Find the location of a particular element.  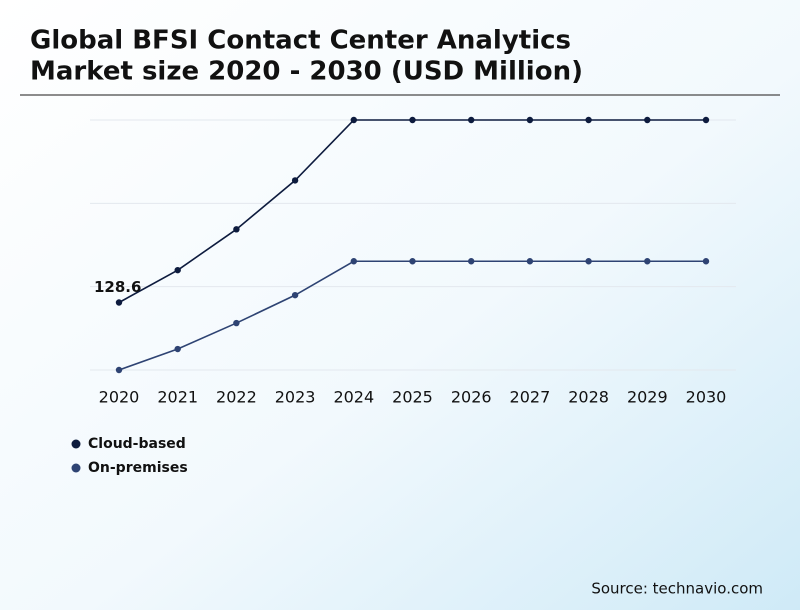

x-tick-label: 2028 is located at coordinates (588, 397).